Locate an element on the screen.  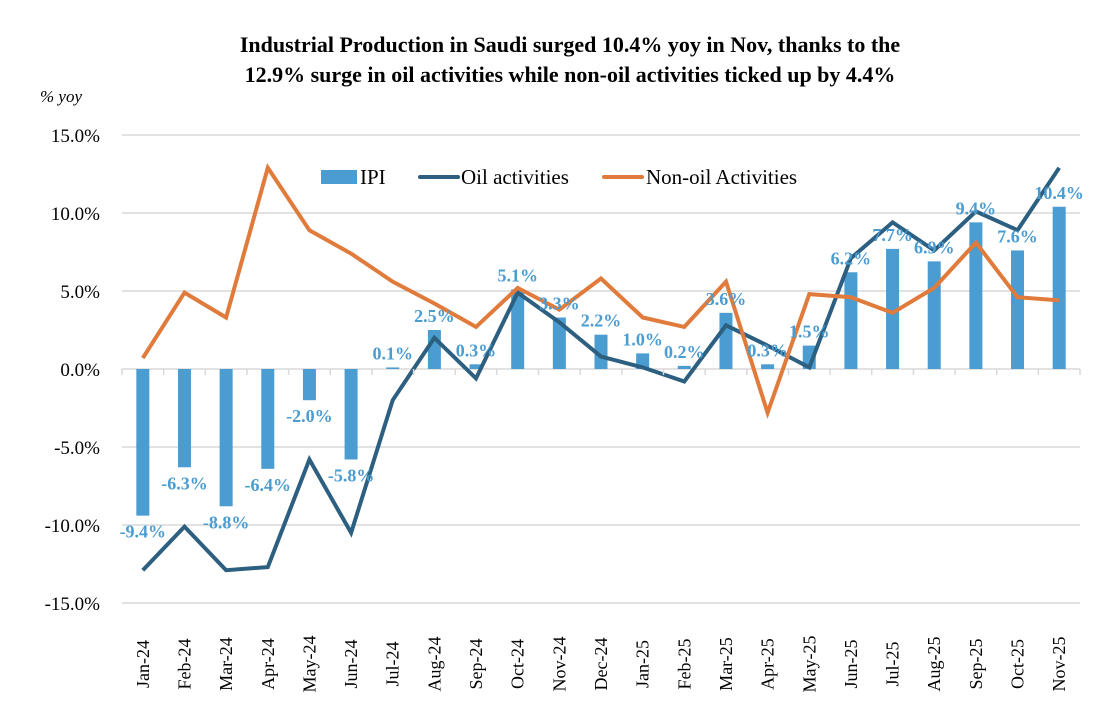
data-label-ipi: -6.4% is located at coordinates (268, 485).